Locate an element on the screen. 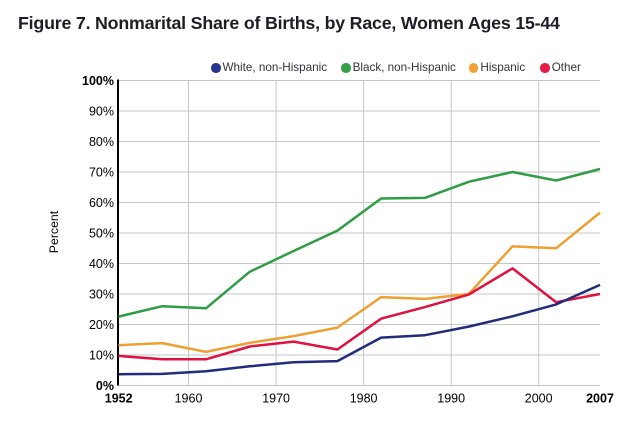  svg-text: 2007 is located at coordinates (600, 399).